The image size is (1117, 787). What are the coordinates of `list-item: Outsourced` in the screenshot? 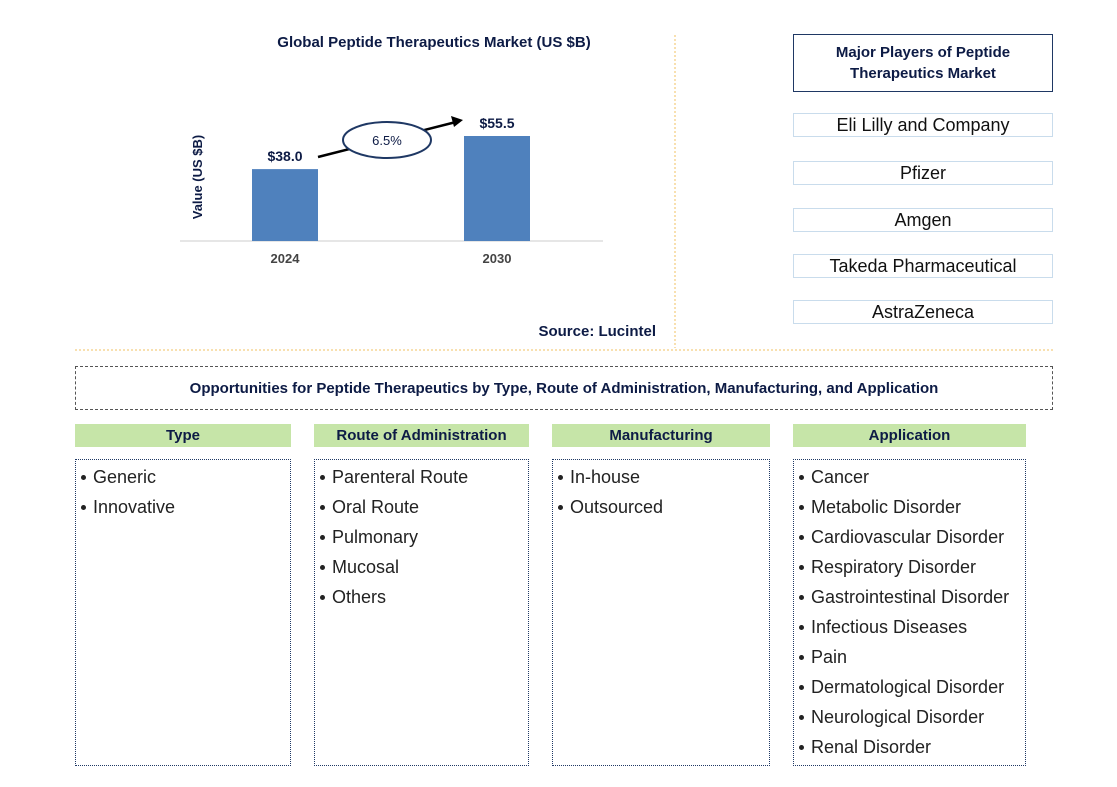 It's located at (663, 507).